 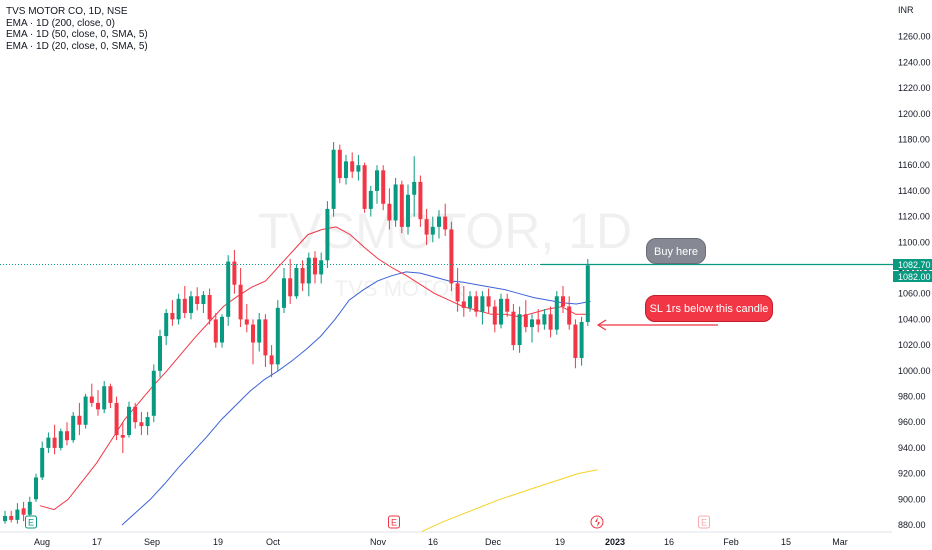 What do you see at coordinates (67, 11) in the screenshot?
I see `symbol-title: TVS MOTOR CO, 1D, NSE` at bounding box center [67, 11].